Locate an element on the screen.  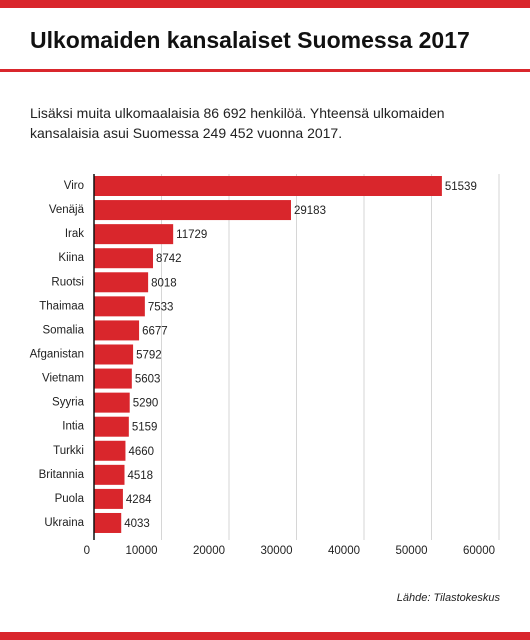
value-label: 5159 is located at coordinates (145, 428).